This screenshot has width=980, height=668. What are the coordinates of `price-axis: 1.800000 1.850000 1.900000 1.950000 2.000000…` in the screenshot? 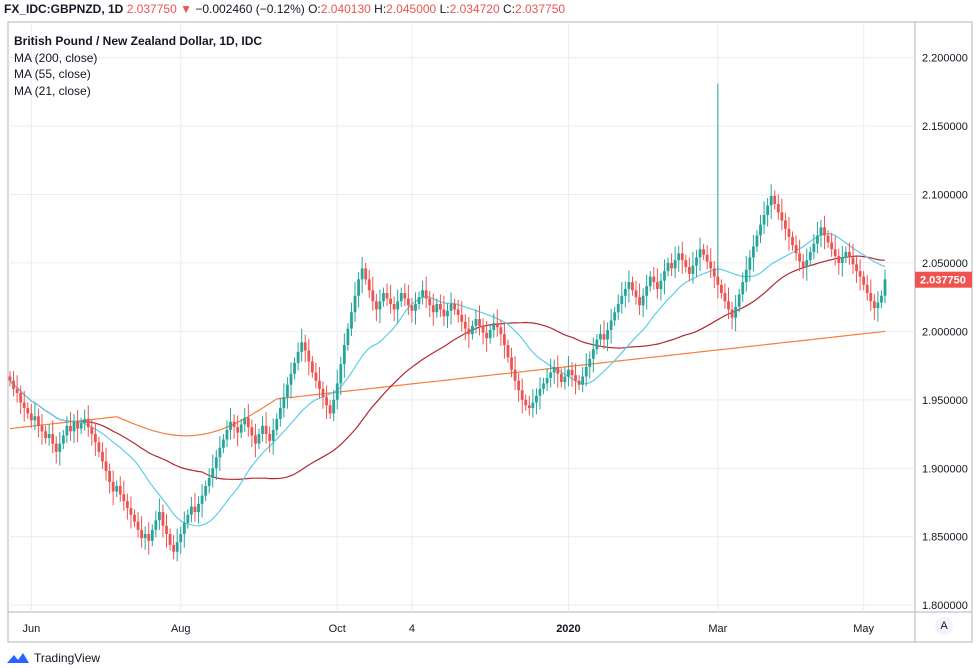 It's located at (945, 333).